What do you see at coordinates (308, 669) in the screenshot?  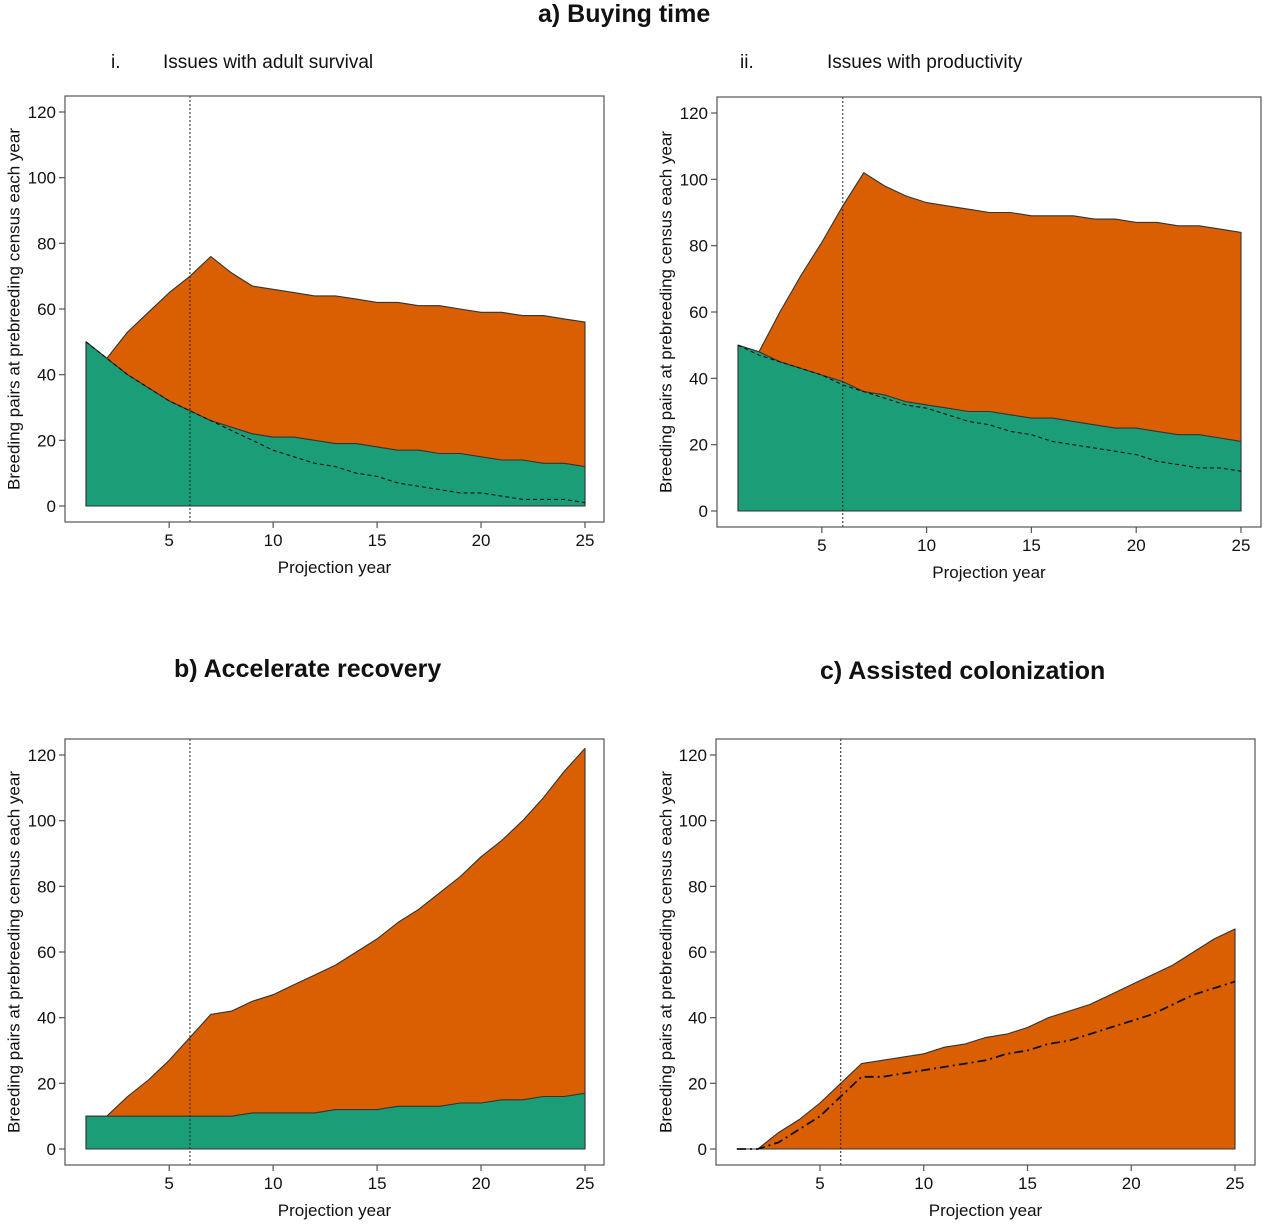 I see `figure-title-b: b) Accelerate recovery` at bounding box center [308, 669].